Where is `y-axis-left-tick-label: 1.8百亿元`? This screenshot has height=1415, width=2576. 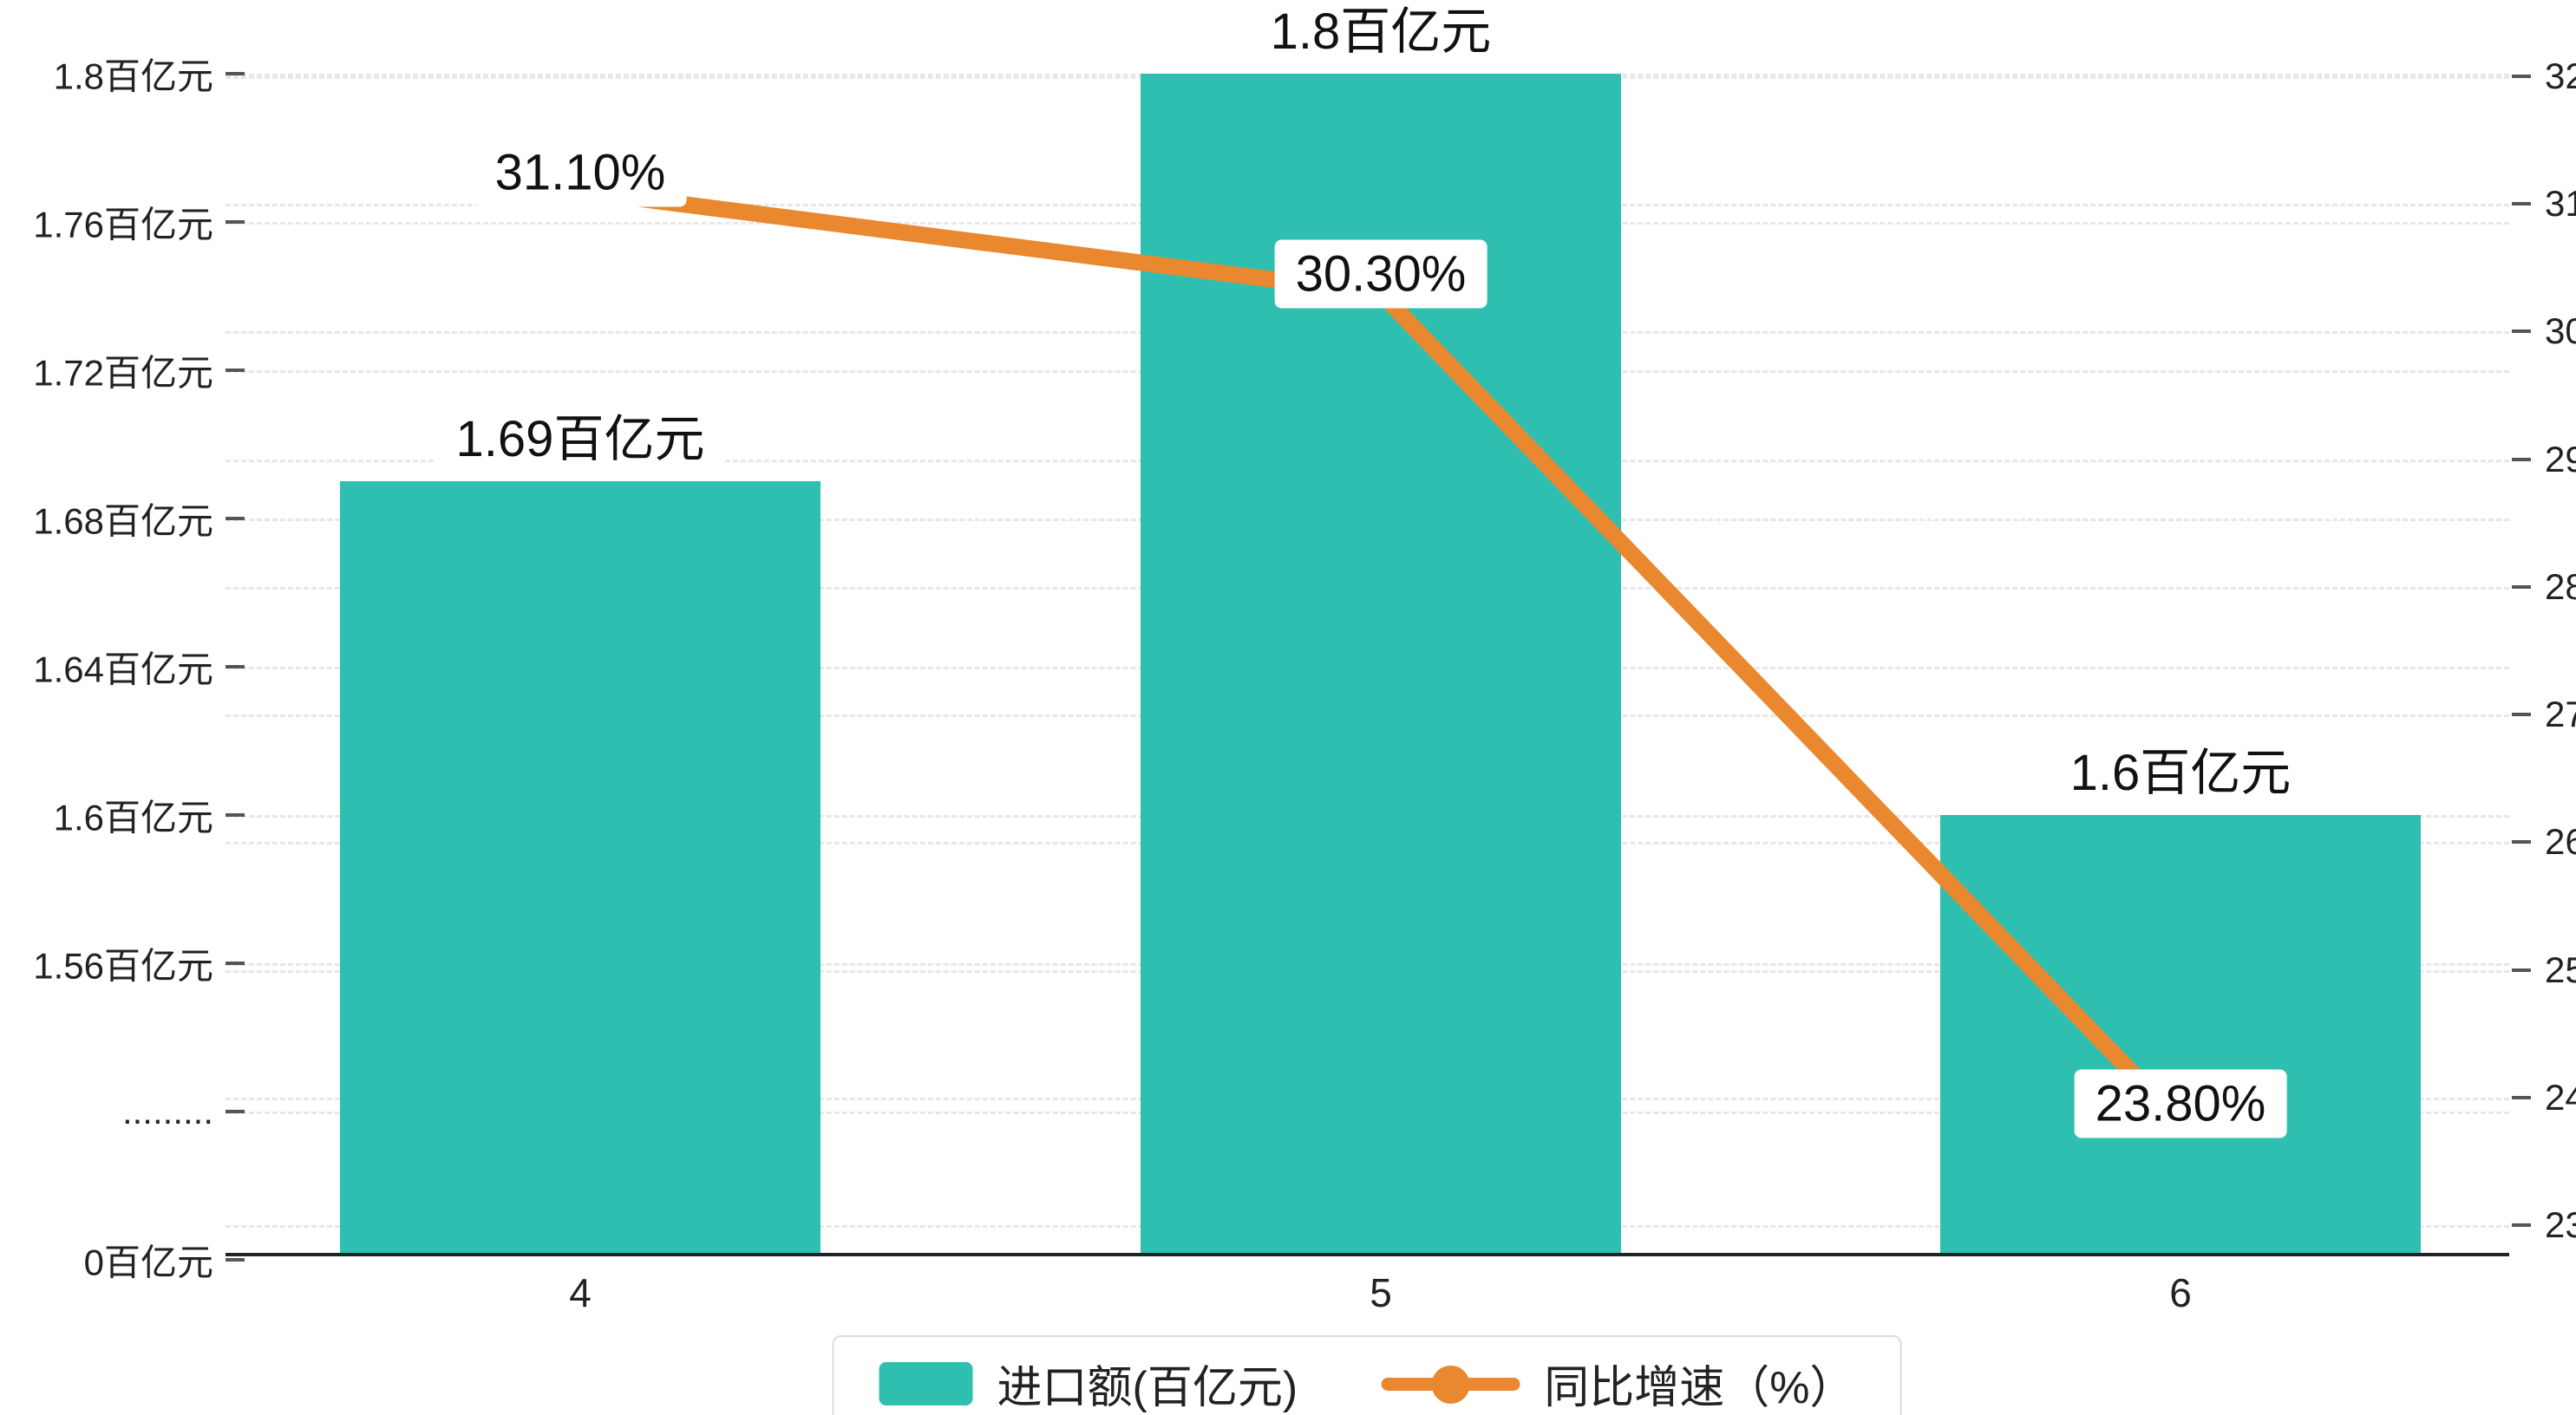
y-axis-left-tick-label: 1.8百亿元 is located at coordinates (133, 76).